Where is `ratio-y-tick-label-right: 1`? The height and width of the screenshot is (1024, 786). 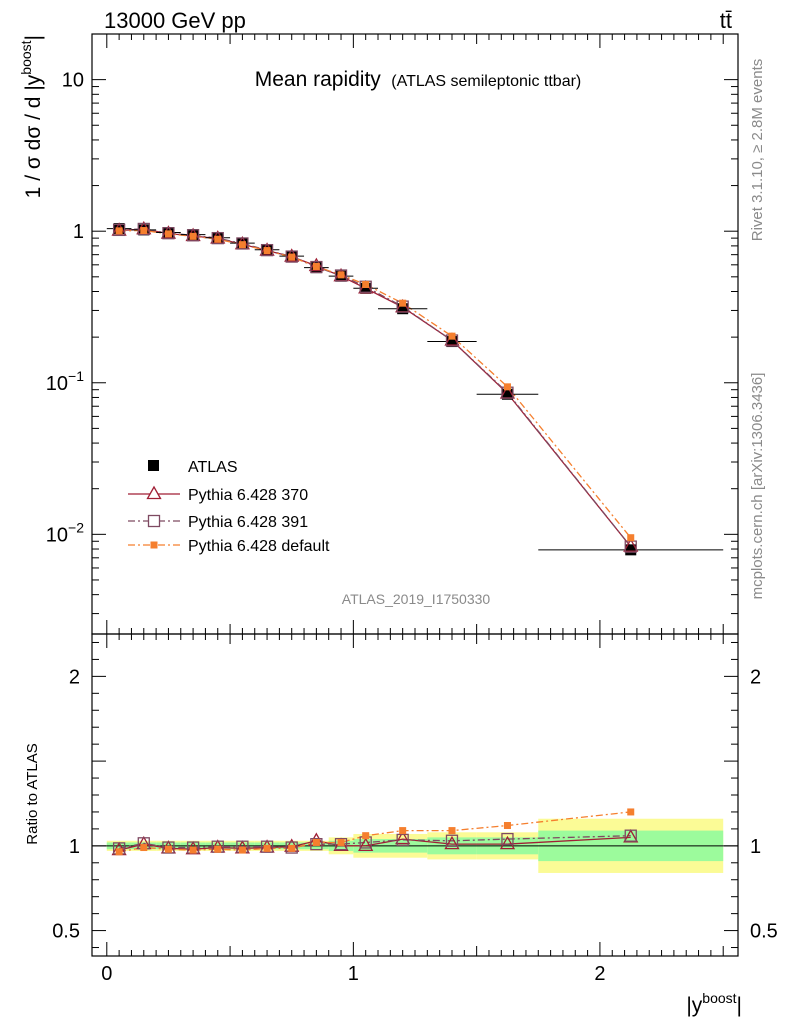
ratio-y-tick-label-right: 1 is located at coordinates (755, 847).